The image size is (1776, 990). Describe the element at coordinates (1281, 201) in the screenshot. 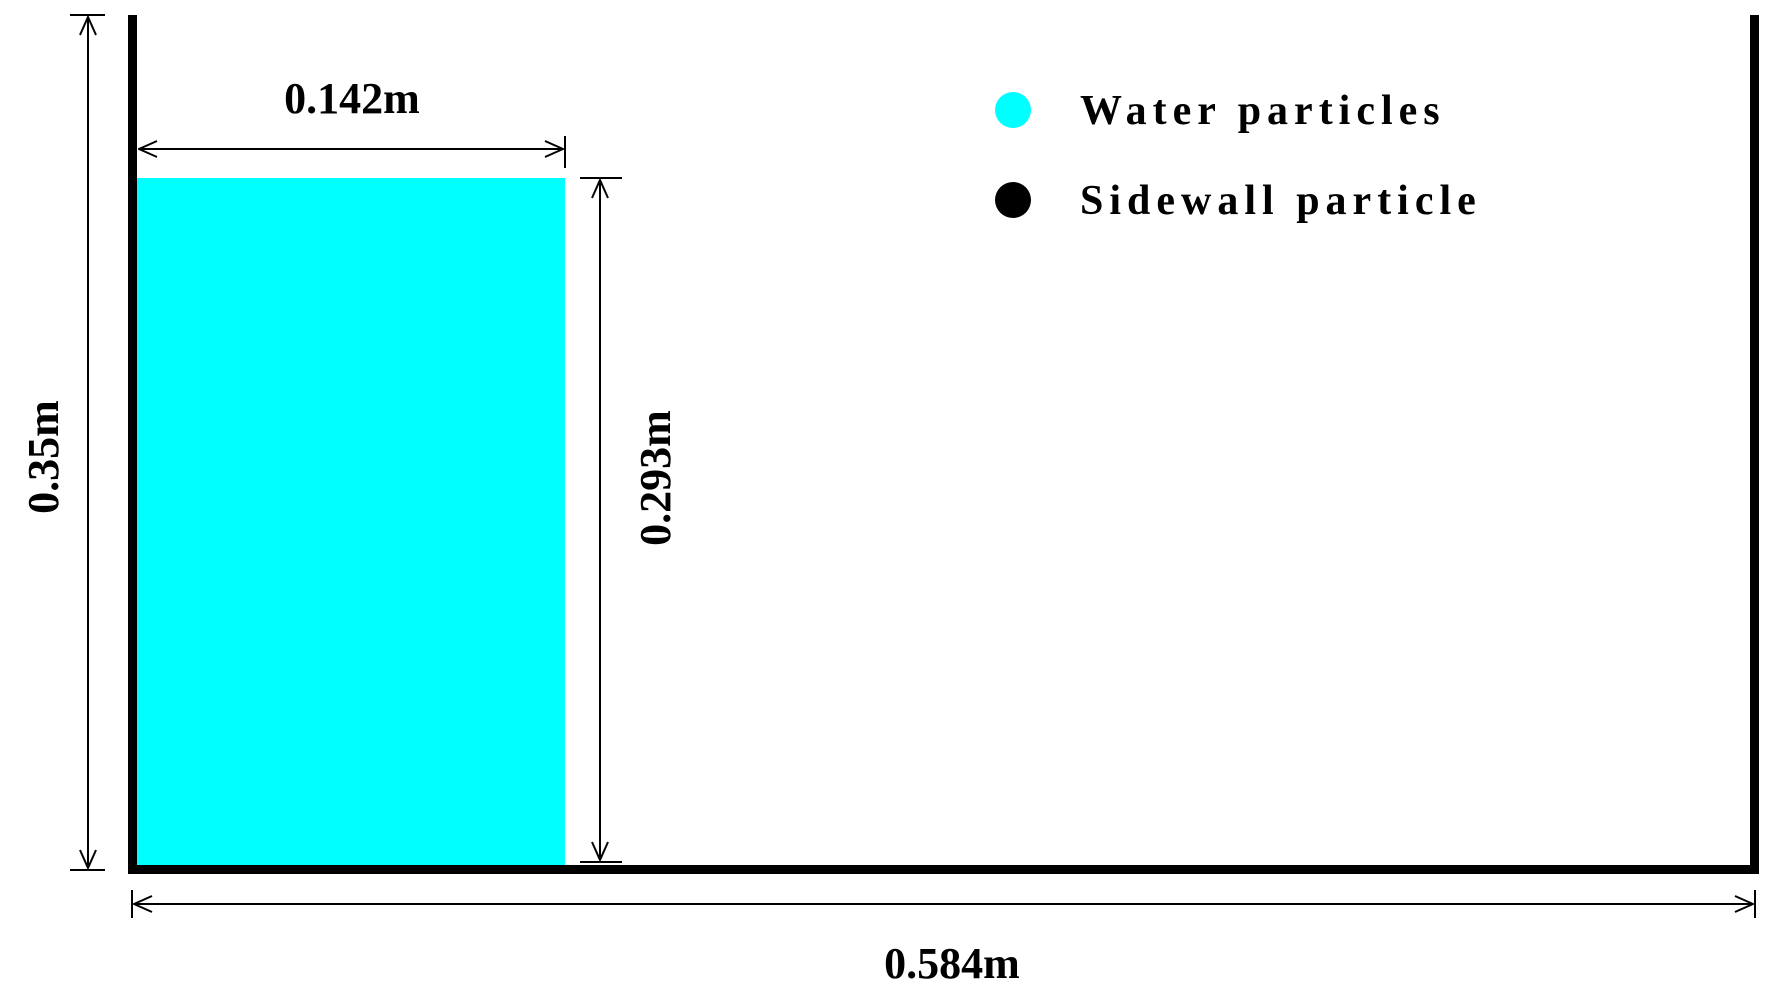

I see `sidewall-particle-label: Sidewall particle` at that location.